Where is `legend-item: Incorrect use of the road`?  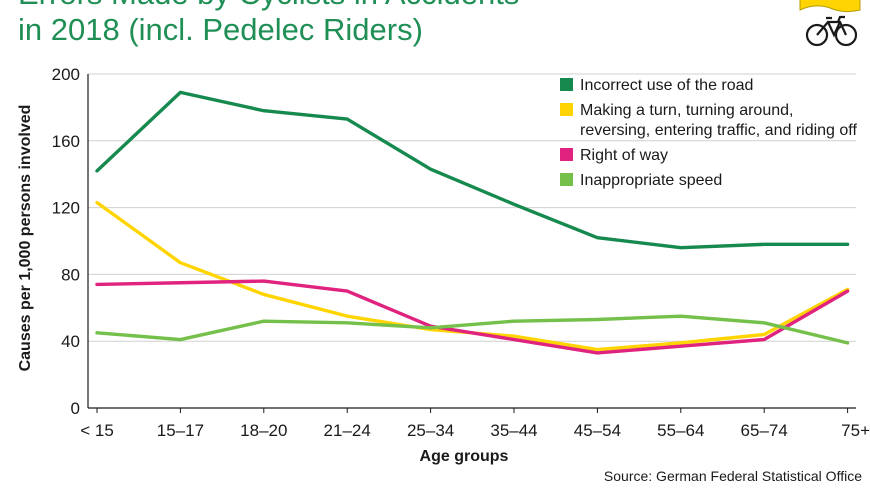
legend-item: Incorrect use of the road is located at coordinates (656, 85).